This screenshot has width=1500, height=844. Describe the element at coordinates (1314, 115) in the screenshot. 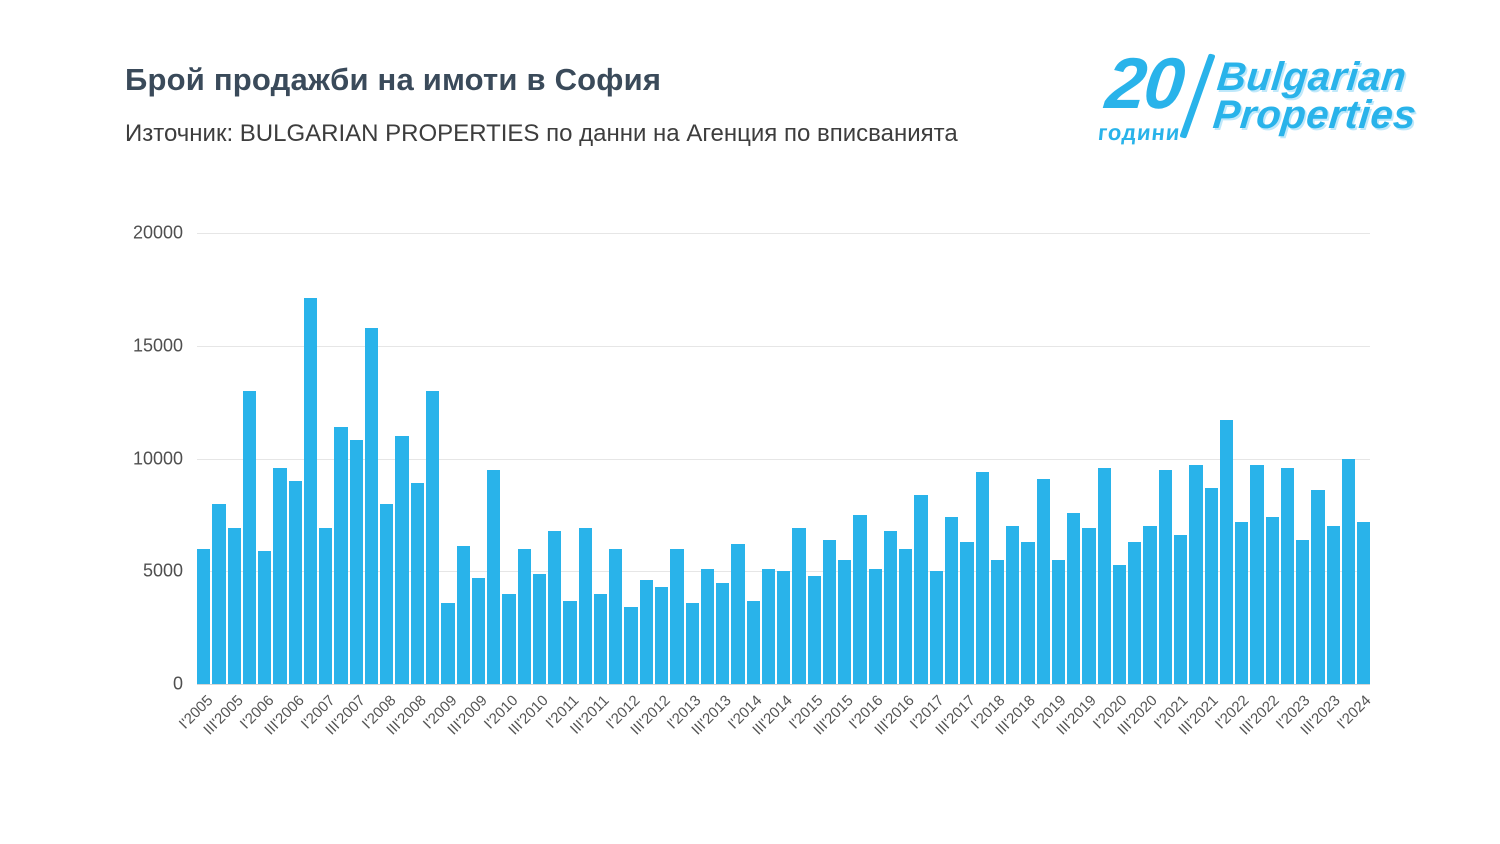

I see `logo-brand-line2: Properties` at that location.